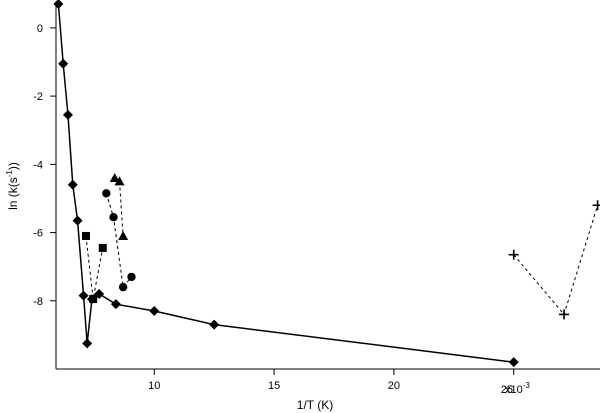 The image size is (600, 413). Describe the element at coordinates (44, 165) in the screenshot. I see `y-axis-ticks: 0 -2 -4 -6 -8` at that location.